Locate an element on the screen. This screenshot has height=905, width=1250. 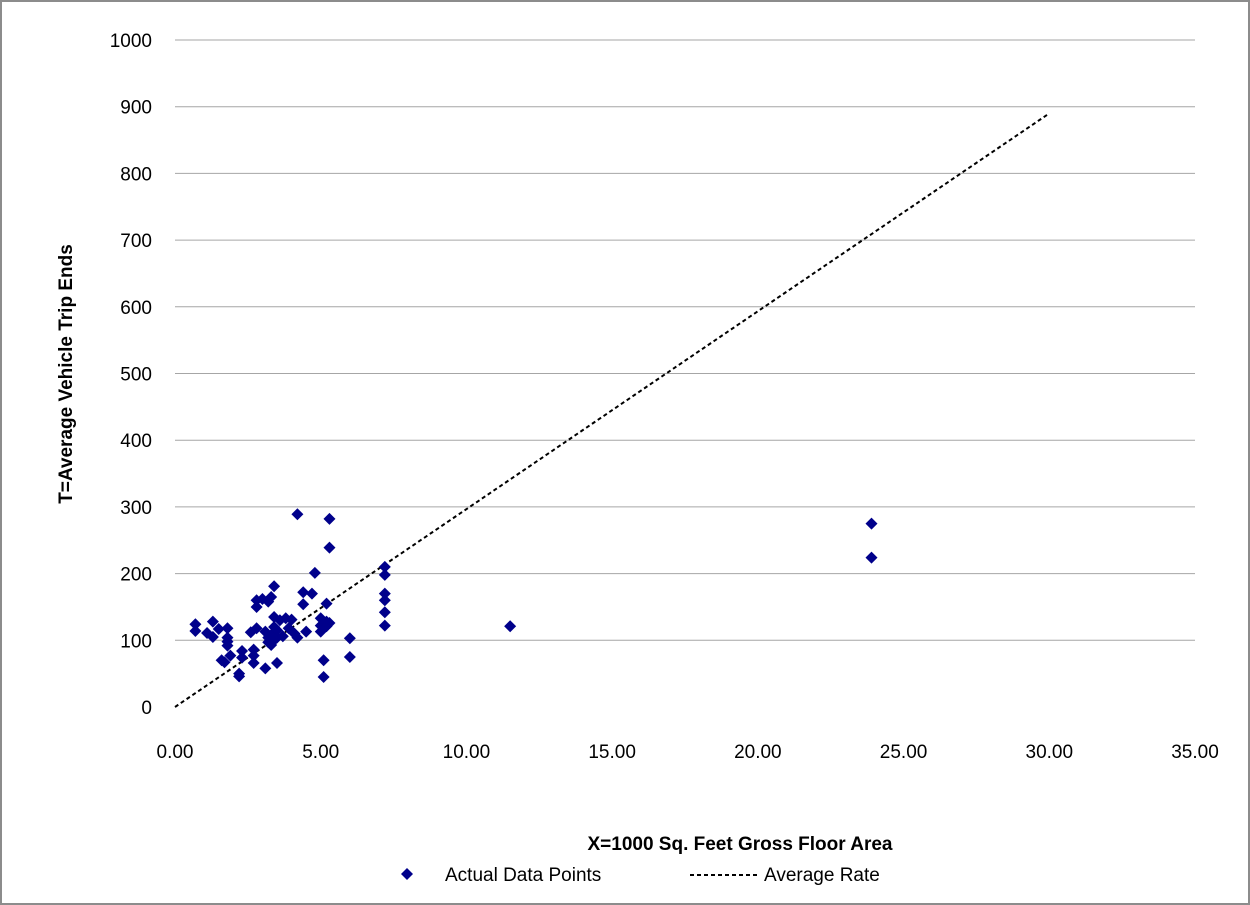
y-tick-labels: 0 100 200 300 400 500 600 700 800 900 1000 is located at coordinates (131, 375).